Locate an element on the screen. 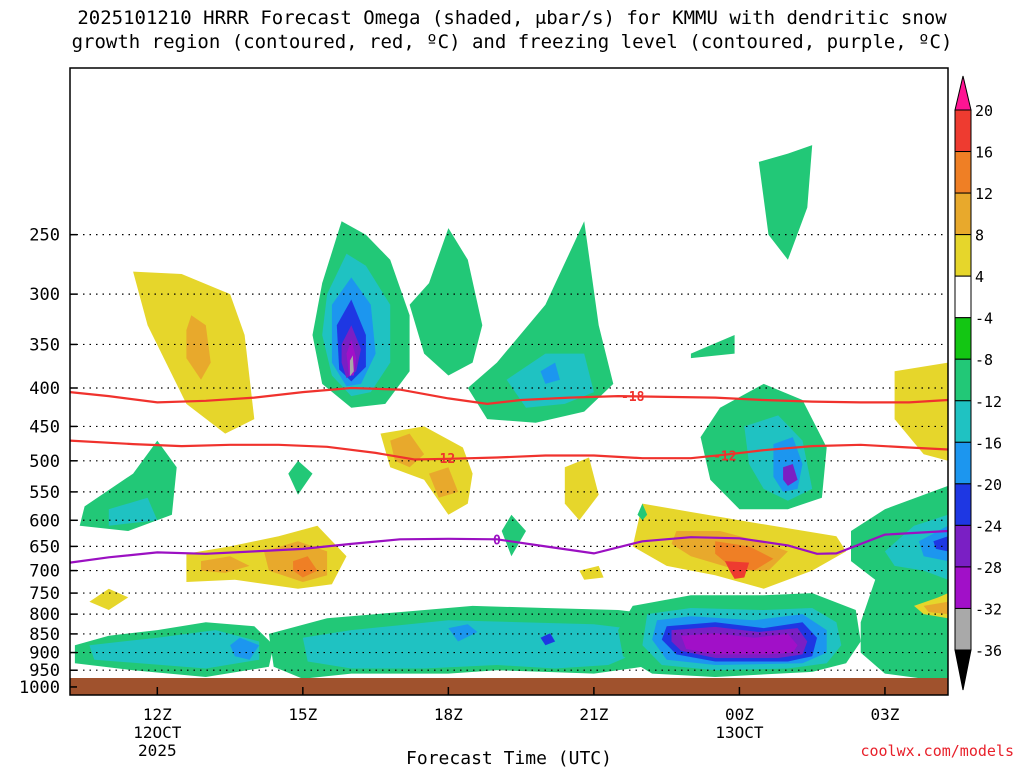 The image size is (1024, 768). y-tick-label-600: 600 is located at coordinates (44, 521).